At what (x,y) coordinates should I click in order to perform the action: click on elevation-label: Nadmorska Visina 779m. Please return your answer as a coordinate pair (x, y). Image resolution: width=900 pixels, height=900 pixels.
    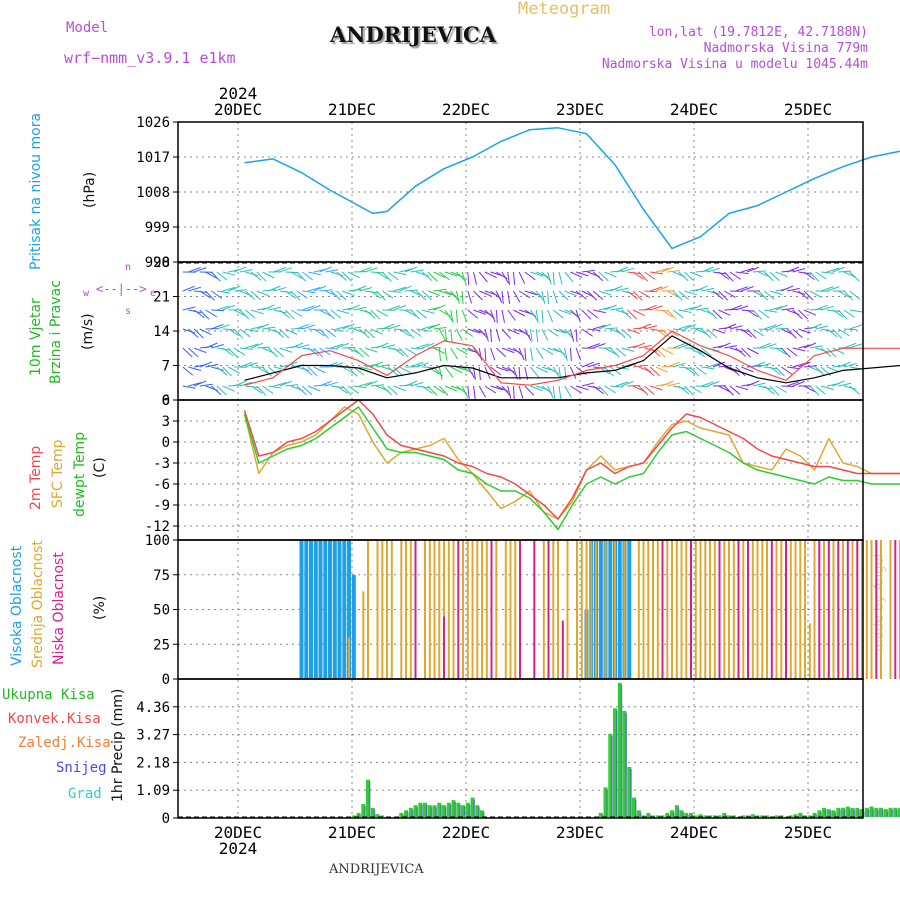
    Looking at the image, I should click on (785, 48).